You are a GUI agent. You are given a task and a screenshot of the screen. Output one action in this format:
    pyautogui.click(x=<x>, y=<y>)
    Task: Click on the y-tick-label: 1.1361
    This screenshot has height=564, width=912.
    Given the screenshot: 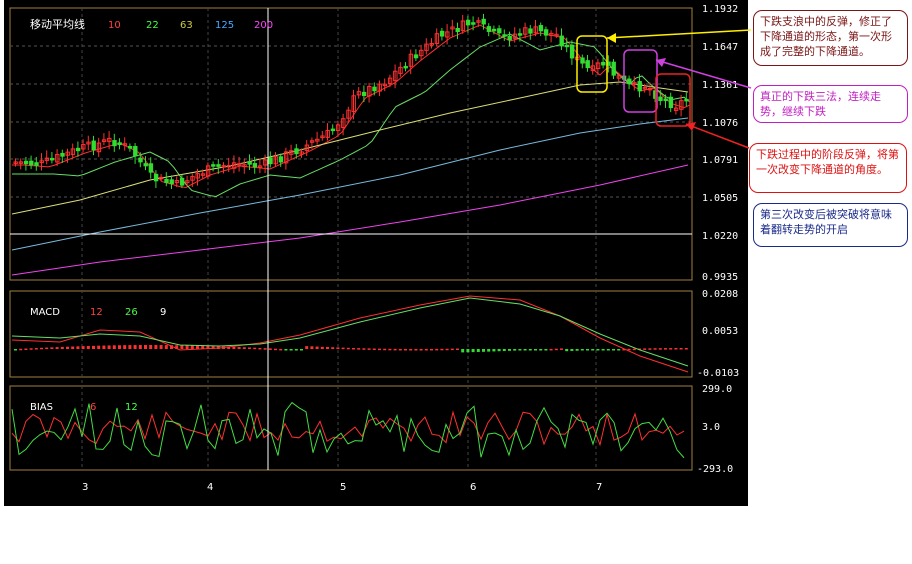 What is the action you would take?
    pyautogui.click(x=720, y=85)
    